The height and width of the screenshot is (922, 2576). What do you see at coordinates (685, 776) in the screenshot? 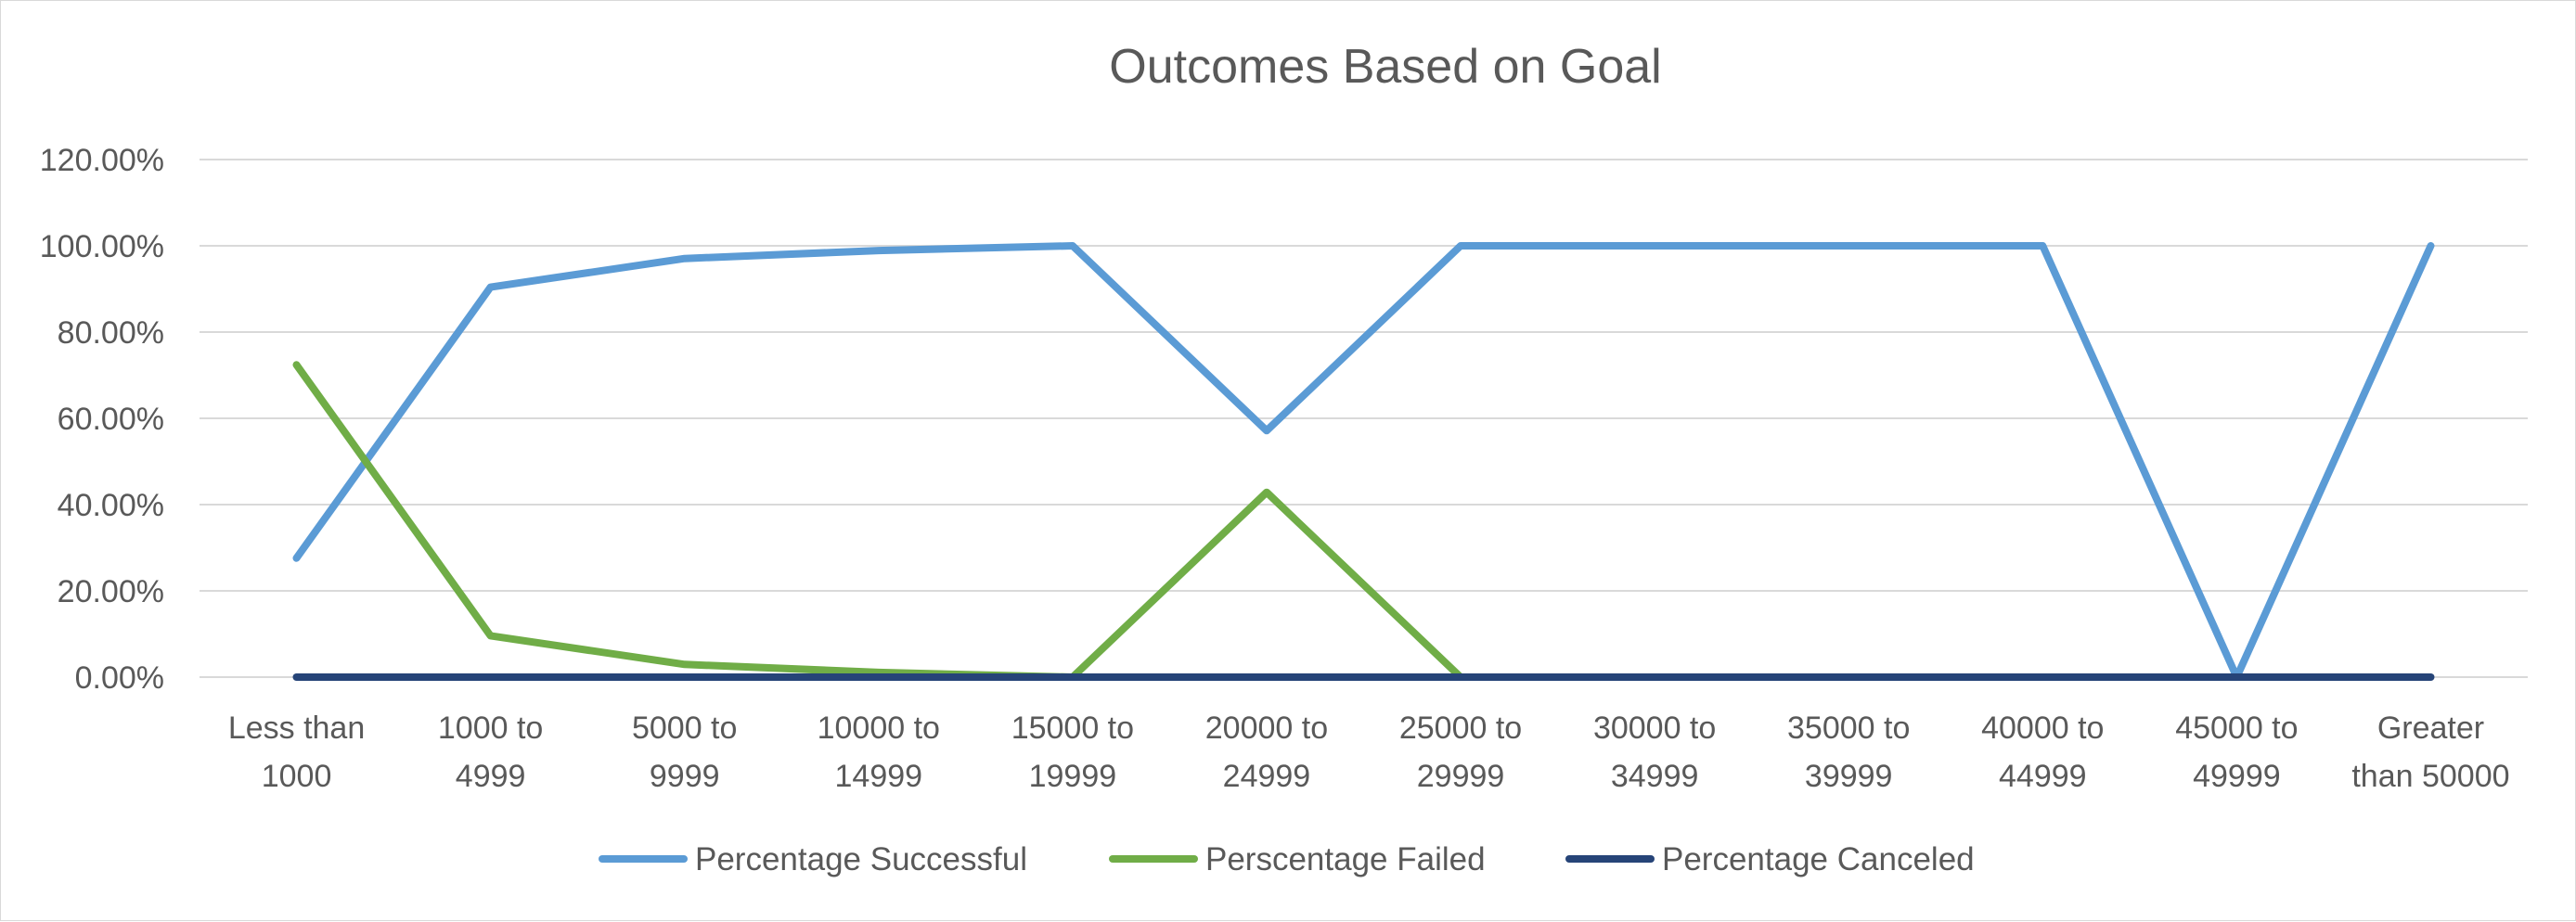
I see `x-tick-label-line: 9999` at bounding box center [685, 776].